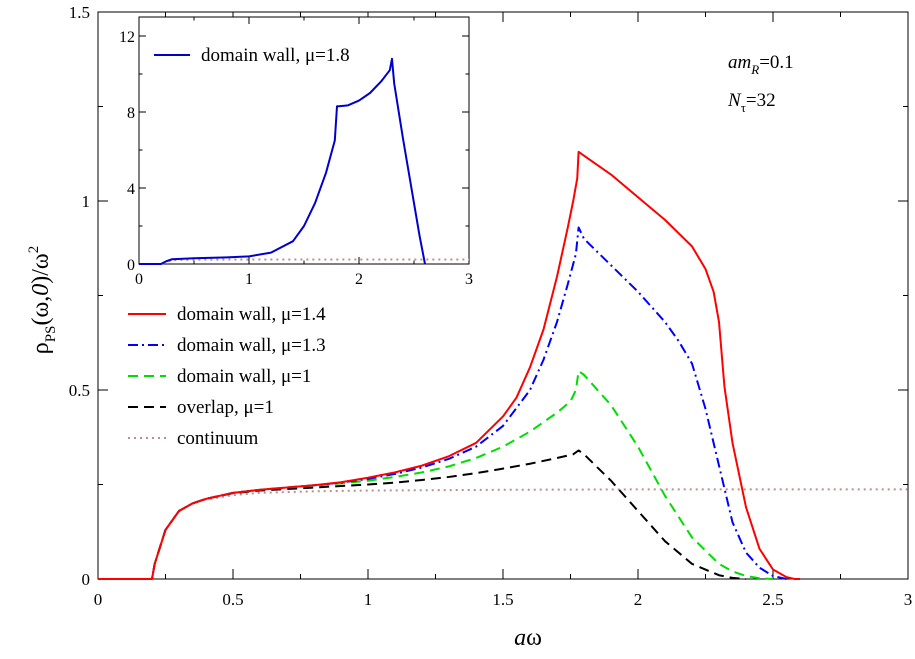  What do you see at coordinates (251, 314) in the screenshot?
I see `main-legend-label-0: domain wall, μ=1.4` at bounding box center [251, 314].